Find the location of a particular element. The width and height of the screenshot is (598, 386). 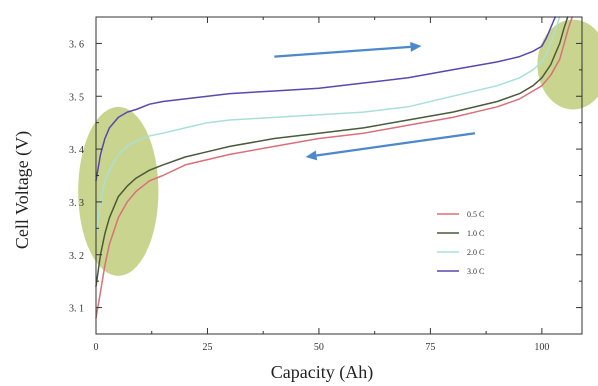

x-tick-label: 100 is located at coordinates (541, 347).